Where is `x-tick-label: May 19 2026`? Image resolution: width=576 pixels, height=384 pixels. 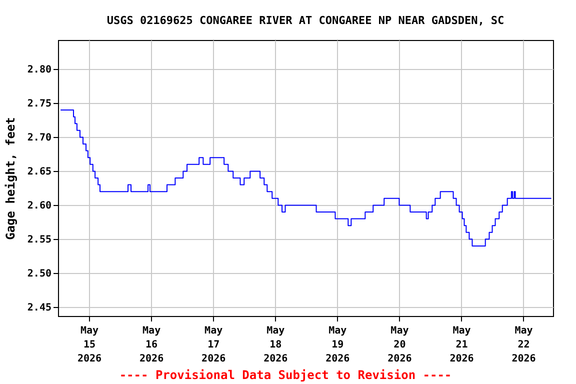
x-tick-label: May 19 2026 is located at coordinates (338, 345).